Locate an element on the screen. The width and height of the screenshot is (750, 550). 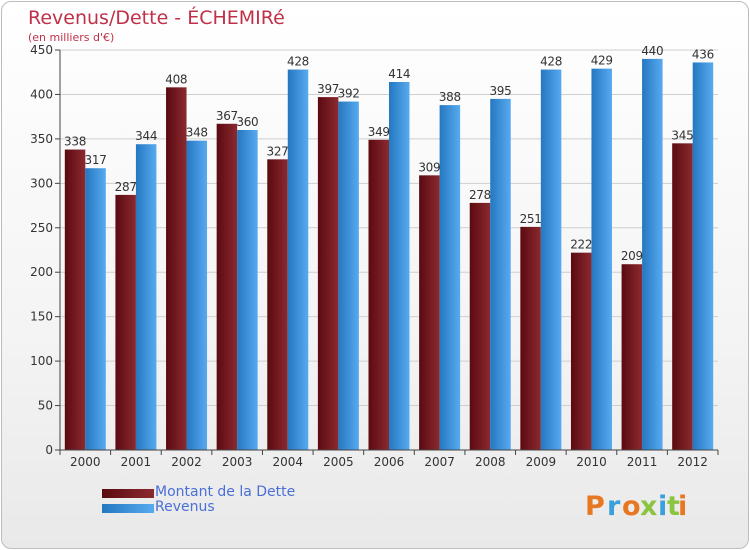
logo-letter: t is located at coordinates (673, 506).